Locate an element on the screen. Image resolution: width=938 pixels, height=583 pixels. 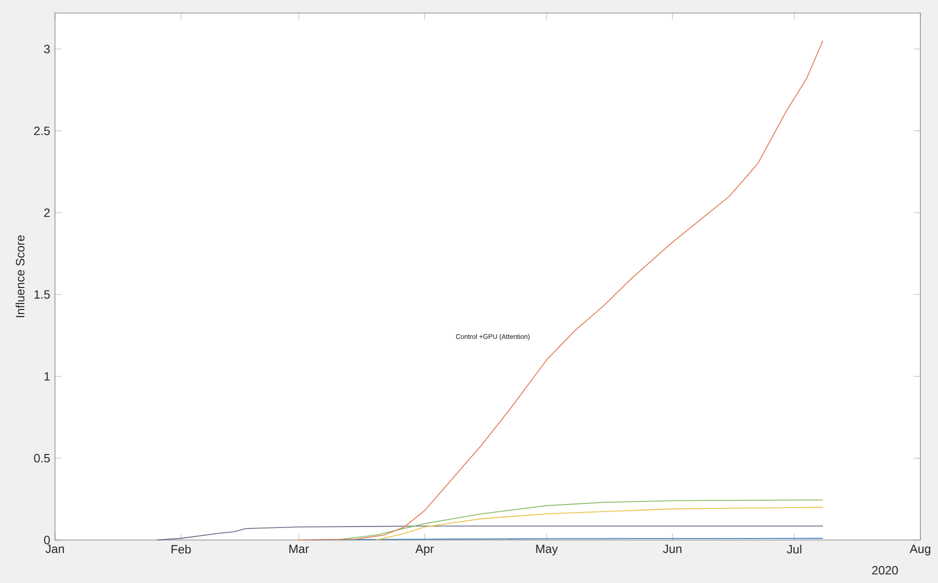
x-tick-label: Aug is located at coordinates (920, 550).